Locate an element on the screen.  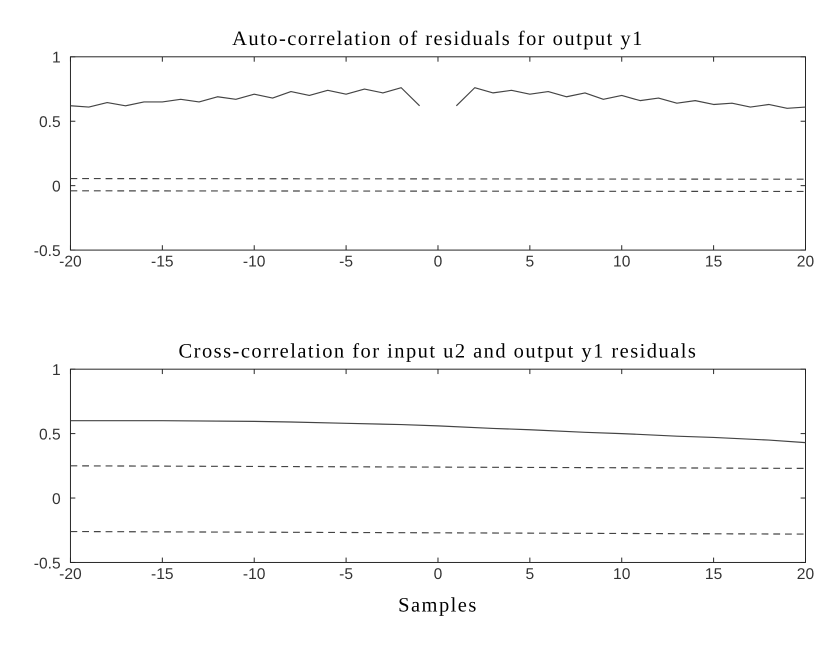
x-axis-title: Samples is located at coordinates (438, 605).